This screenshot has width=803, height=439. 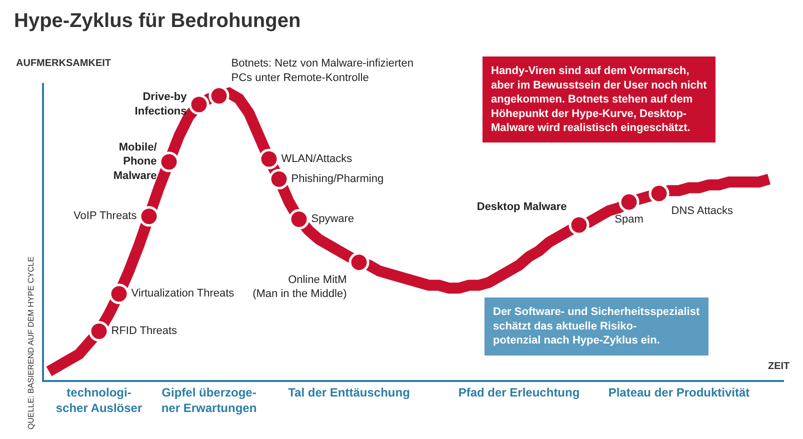 What do you see at coordinates (679, 392) in the screenshot?
I see `x-tick-label: Plateau der Produktivität` at bounding box center [679, 392].